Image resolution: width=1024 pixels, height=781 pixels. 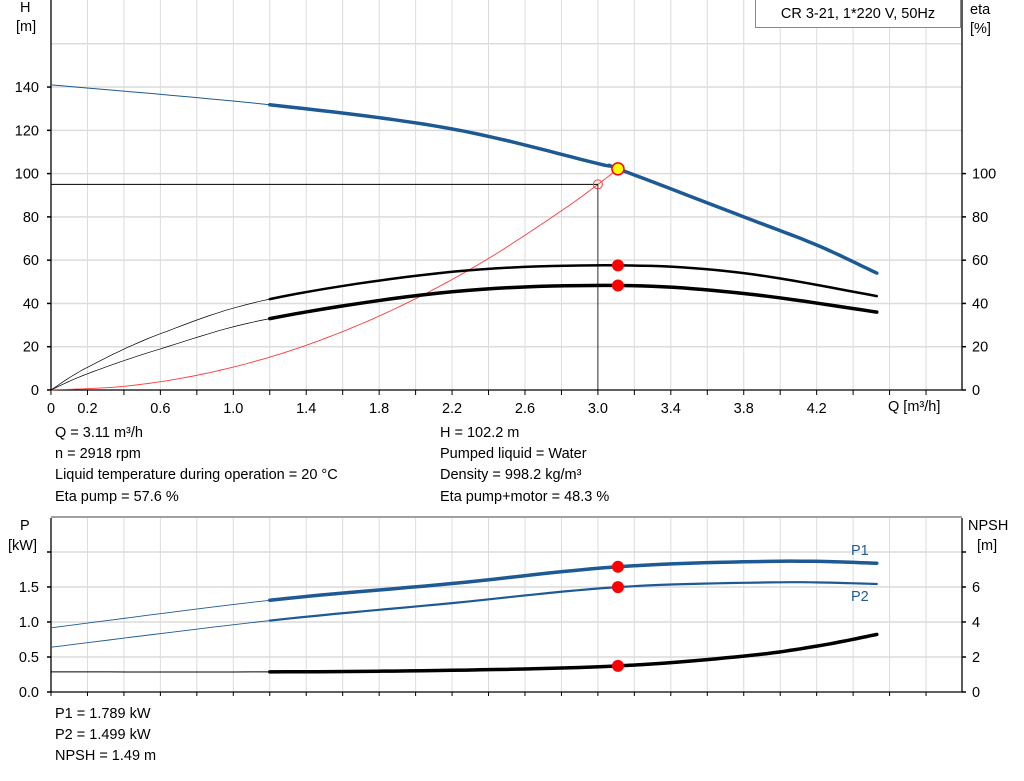 What do you see at coordinates (617, 566) in the screenshot?
I see `duty-point-p1-marker` at bounding box center [617, 566].